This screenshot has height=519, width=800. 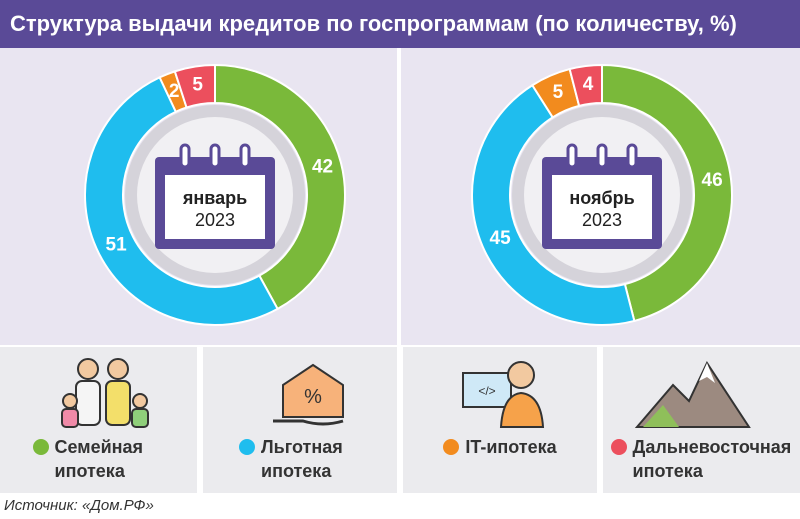 I want to click on legend-item: </> IT-ипотека, so click(x=500, y=420).